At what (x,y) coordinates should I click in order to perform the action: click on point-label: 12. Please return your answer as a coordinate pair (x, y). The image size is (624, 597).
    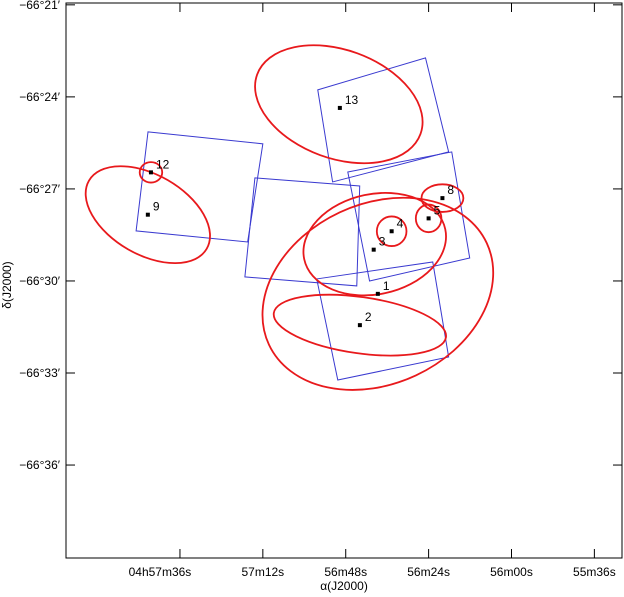
    Looking at the image, I should click on (163, 164).